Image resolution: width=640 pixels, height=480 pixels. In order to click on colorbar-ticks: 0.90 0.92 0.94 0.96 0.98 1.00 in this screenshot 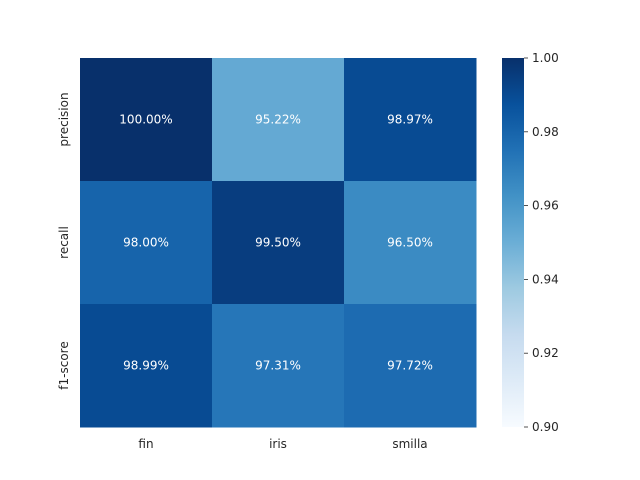, I will do `click(541, 242)`.